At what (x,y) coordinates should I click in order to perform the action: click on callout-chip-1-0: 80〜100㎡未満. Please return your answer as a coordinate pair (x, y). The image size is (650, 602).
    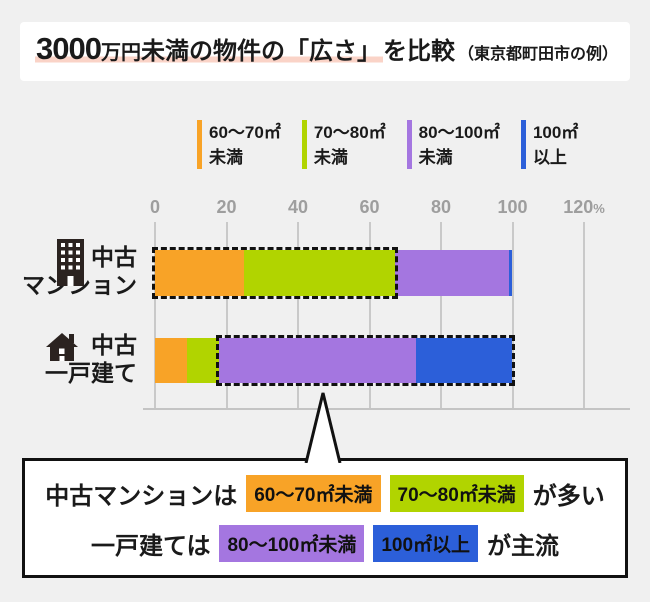
    Looking at the image, I should click on (292, 543).